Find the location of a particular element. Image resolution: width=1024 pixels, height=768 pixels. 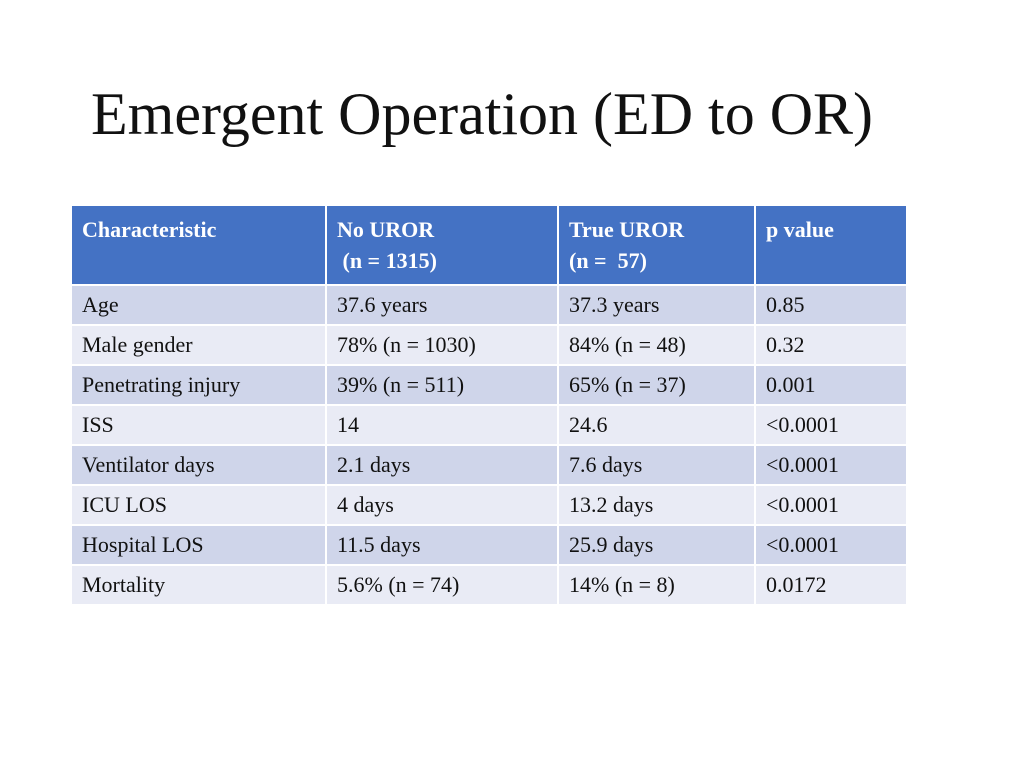

cell-characteristic: Male gender is located at coordinates (198, 345).